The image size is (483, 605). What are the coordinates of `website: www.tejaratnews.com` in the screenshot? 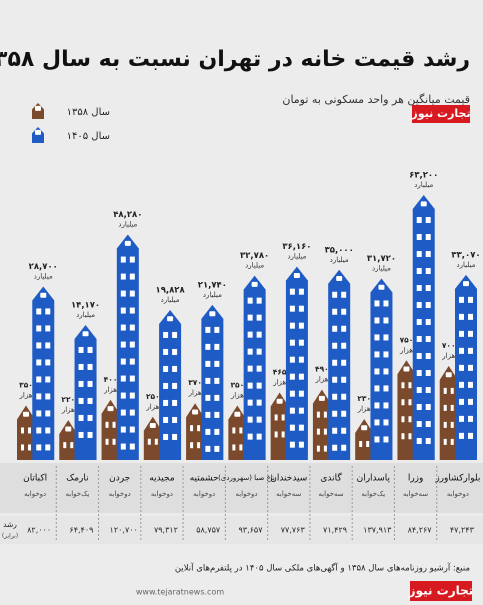 It's located at (180, 592).